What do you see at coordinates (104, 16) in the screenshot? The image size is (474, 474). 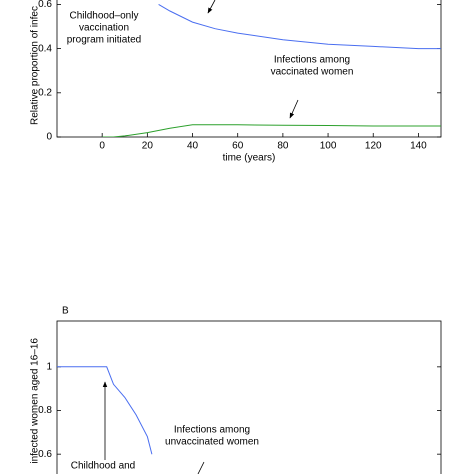 I see `annotation: Childhood–only` at bounding box center [104, 16].